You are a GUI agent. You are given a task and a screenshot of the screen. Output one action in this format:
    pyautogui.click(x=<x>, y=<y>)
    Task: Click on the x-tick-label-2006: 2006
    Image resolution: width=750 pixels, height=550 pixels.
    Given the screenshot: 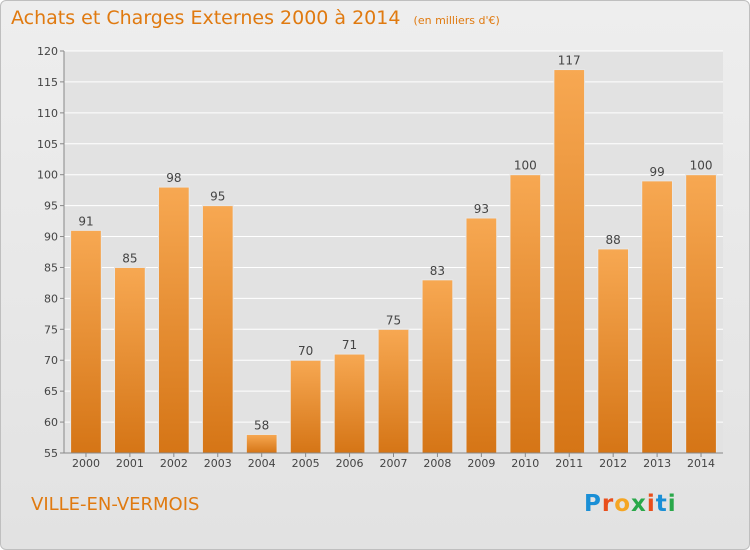 What is the action you would take?
    pyautogui.click(x=350, y=463)
    